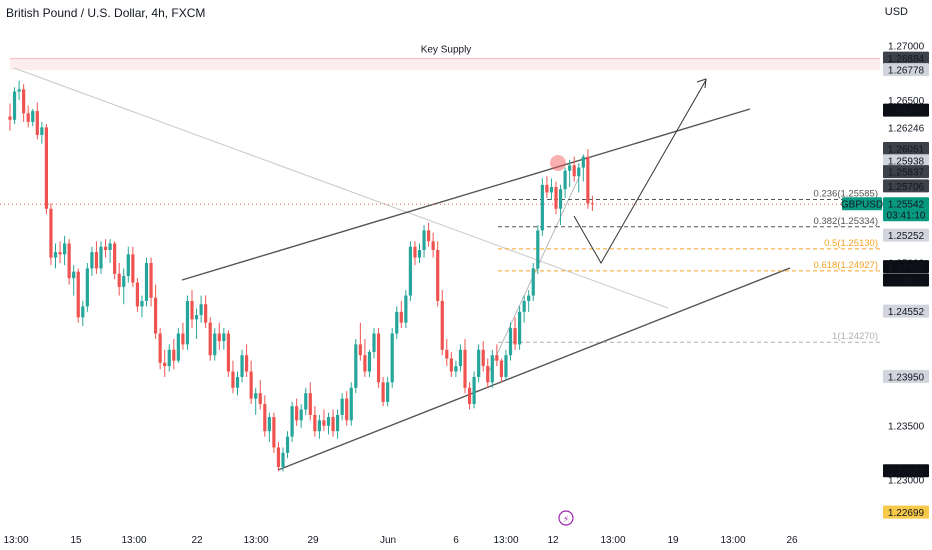 This screenshot has height=550, width=932. I want to click on price-tag-value: 1.25938, so click(906, 162).